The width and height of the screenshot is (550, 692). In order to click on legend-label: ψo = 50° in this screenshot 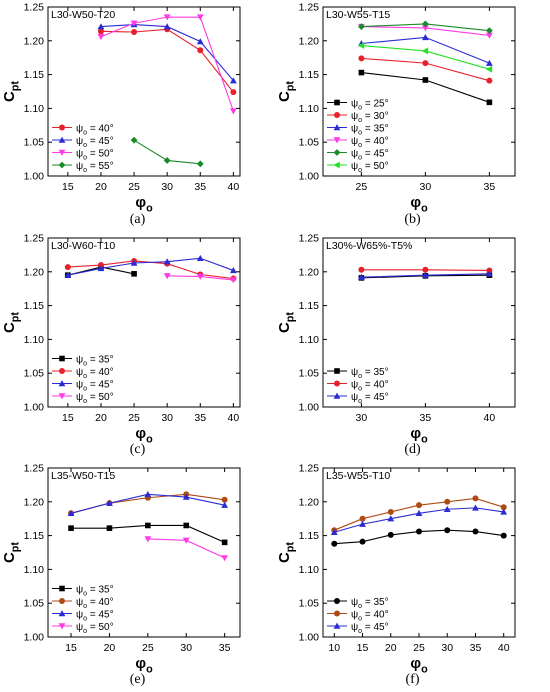, I will do `click(95, 628)`.